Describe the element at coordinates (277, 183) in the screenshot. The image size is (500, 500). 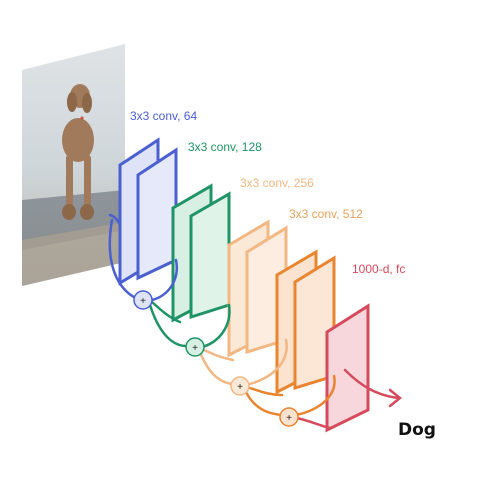
I see `stage-3-label: 3x3 conv, 256` at that location.